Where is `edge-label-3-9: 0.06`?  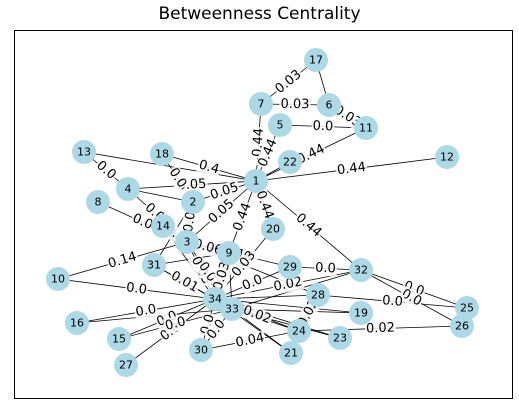 edge-label-3-9: 0.06 is located at coordinates (208, 248).